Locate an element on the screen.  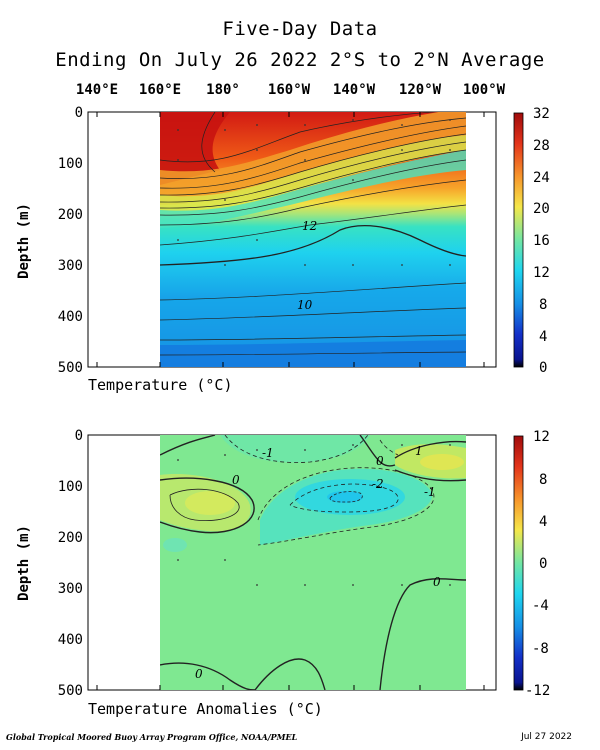
bottom-contour-label-0-deep: 0 is located at coordinates (437, 582).